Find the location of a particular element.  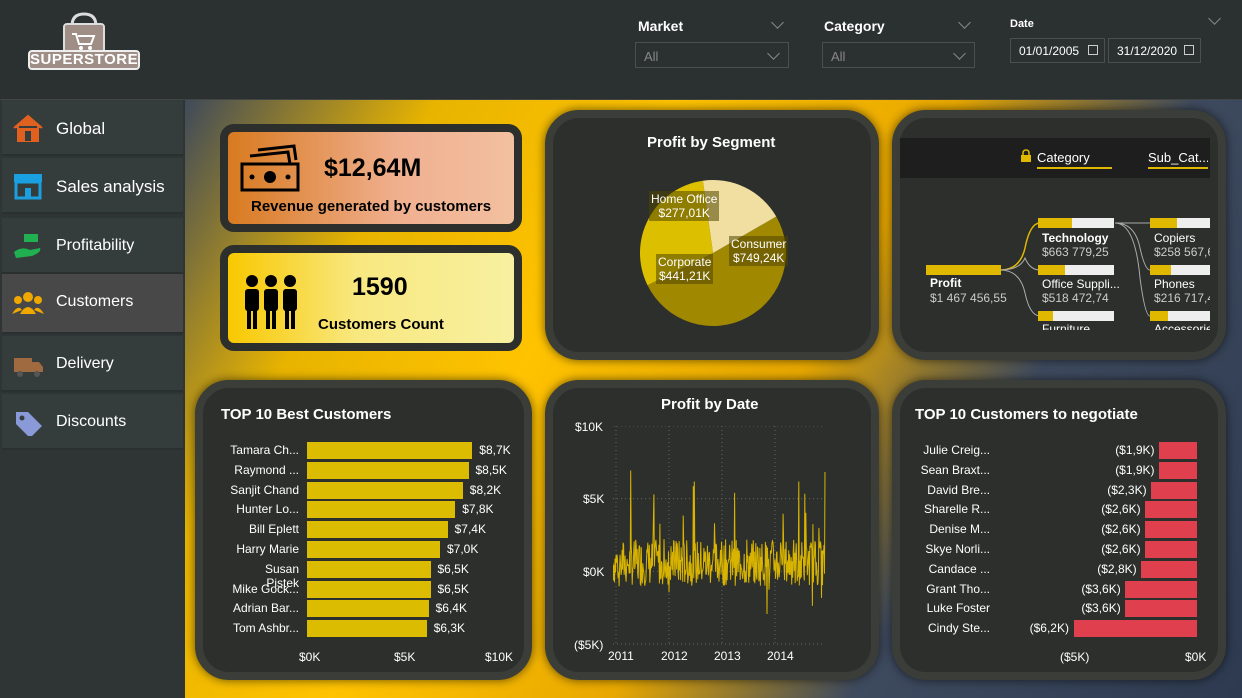

people-icon is located at coordinates (28, 303).